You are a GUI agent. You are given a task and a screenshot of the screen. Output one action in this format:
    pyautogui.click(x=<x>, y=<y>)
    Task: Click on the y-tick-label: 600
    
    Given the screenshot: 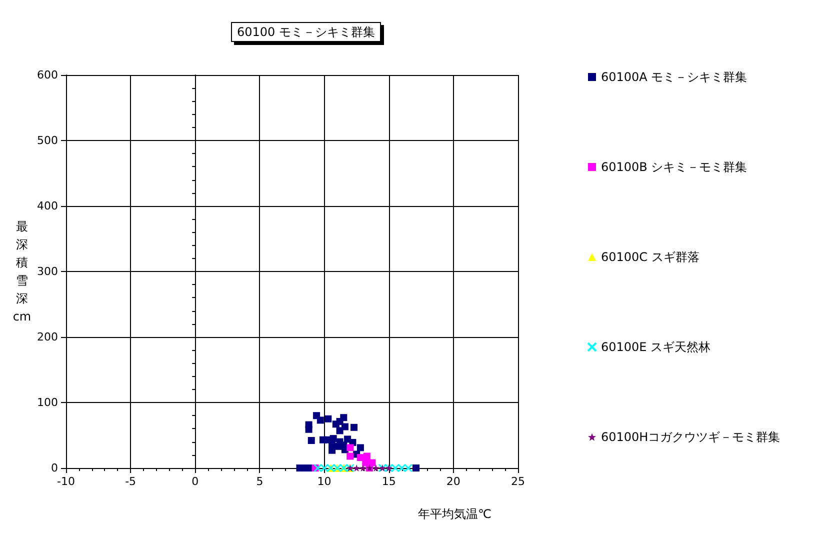 What is the action you would take?
    pyautogui.click(x=47, y=75)
    